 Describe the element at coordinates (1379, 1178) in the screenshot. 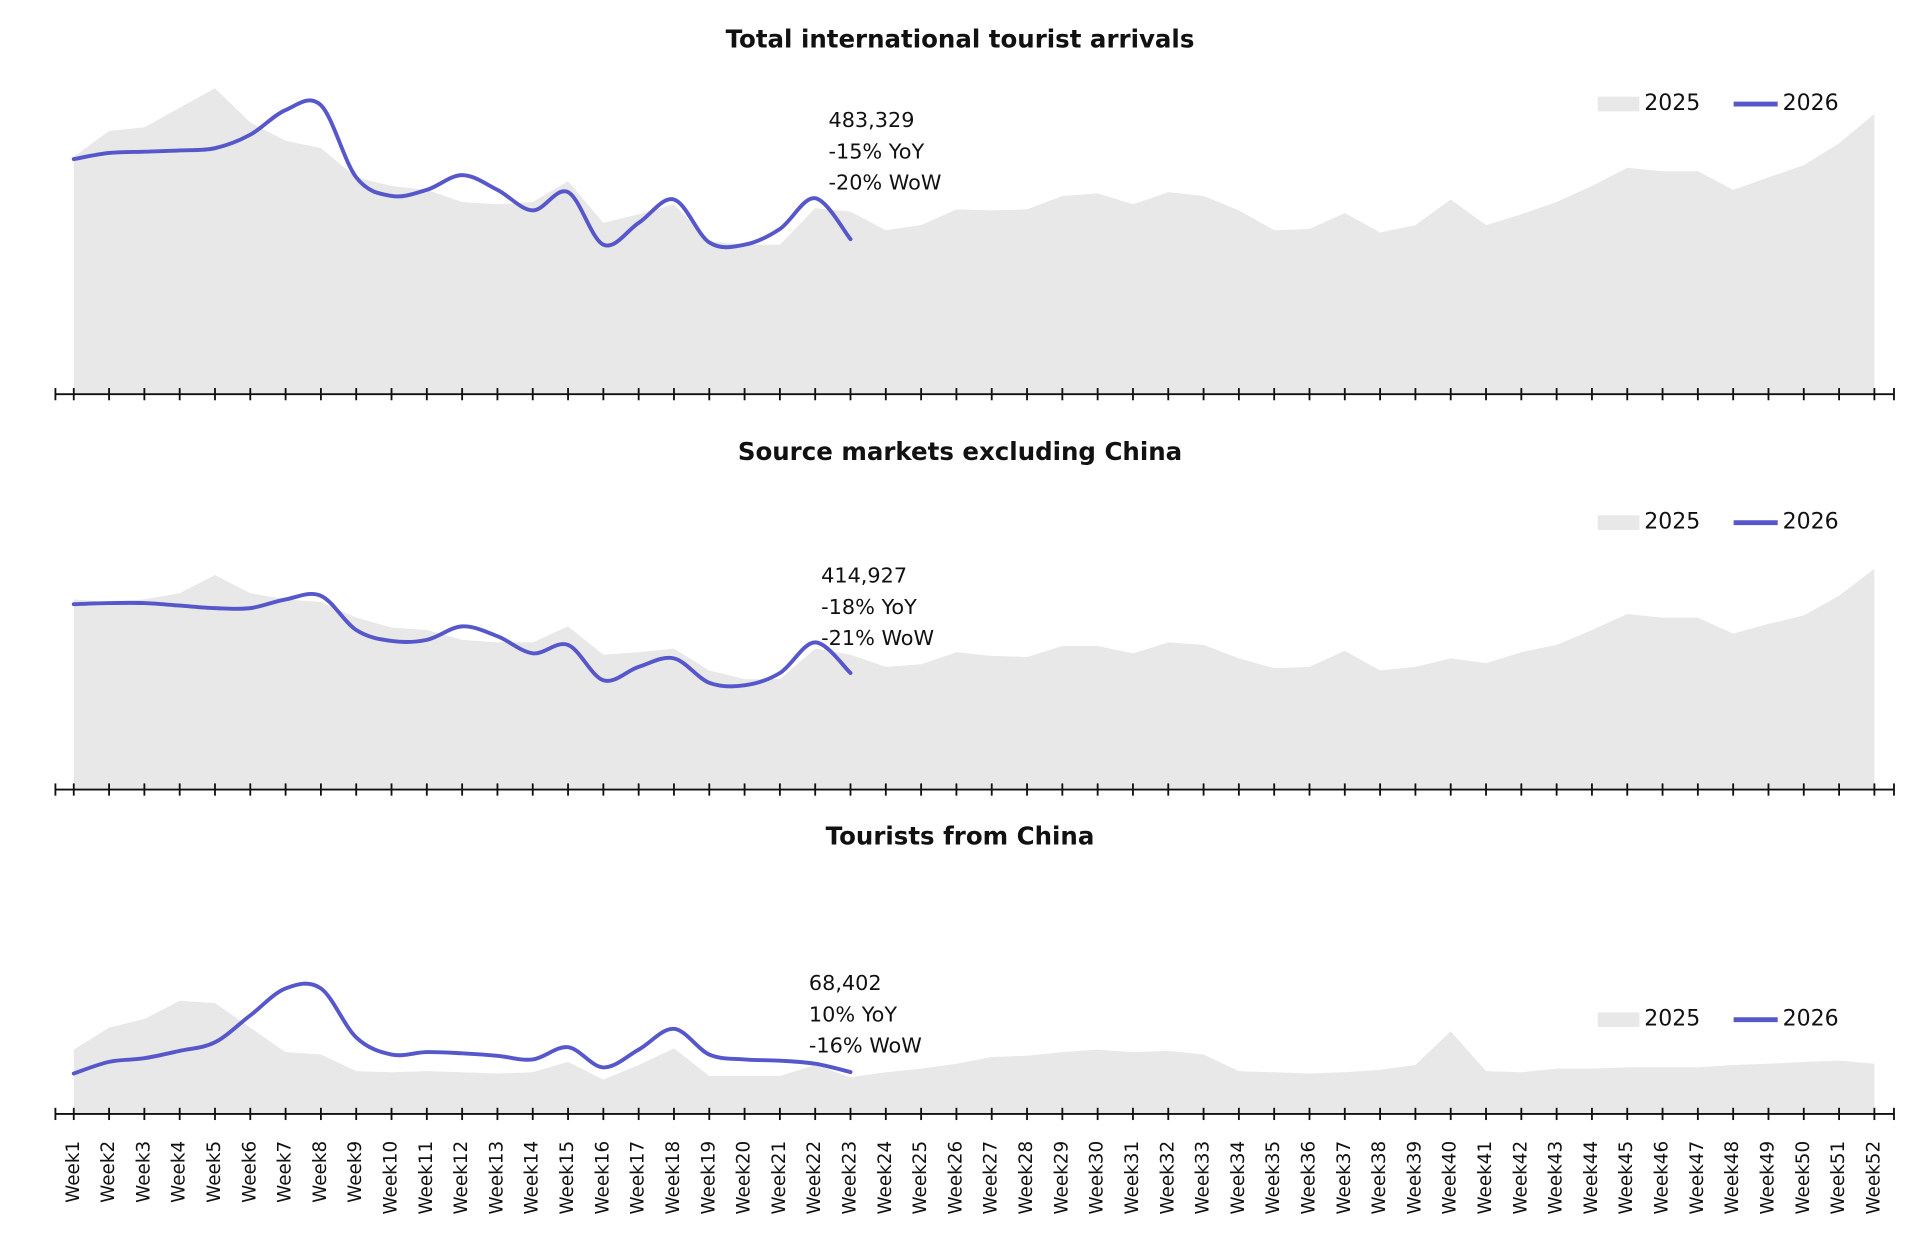

I see `x-tick-label: Week38` at that location.